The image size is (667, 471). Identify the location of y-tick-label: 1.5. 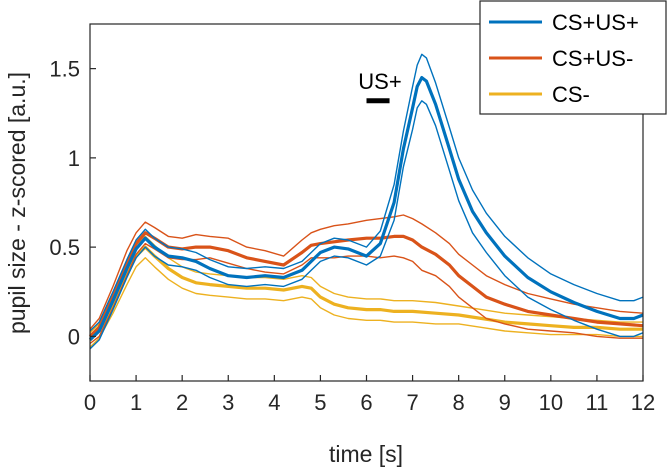
(64, 69).